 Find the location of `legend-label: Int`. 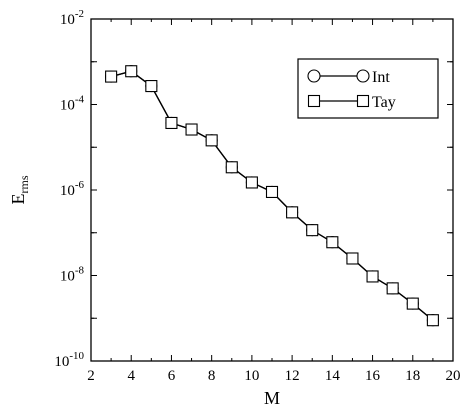

legend-label: Int is located at coordinates (381, 77).